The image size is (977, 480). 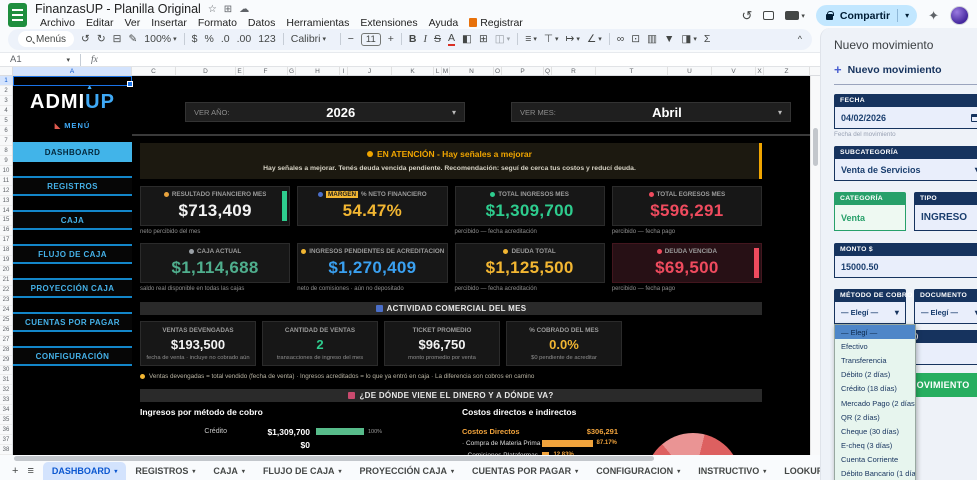 I want to click on sidebar-item-proyeccion-caja: PROYECCIÓN CAJA, so click(x=72, y=288).